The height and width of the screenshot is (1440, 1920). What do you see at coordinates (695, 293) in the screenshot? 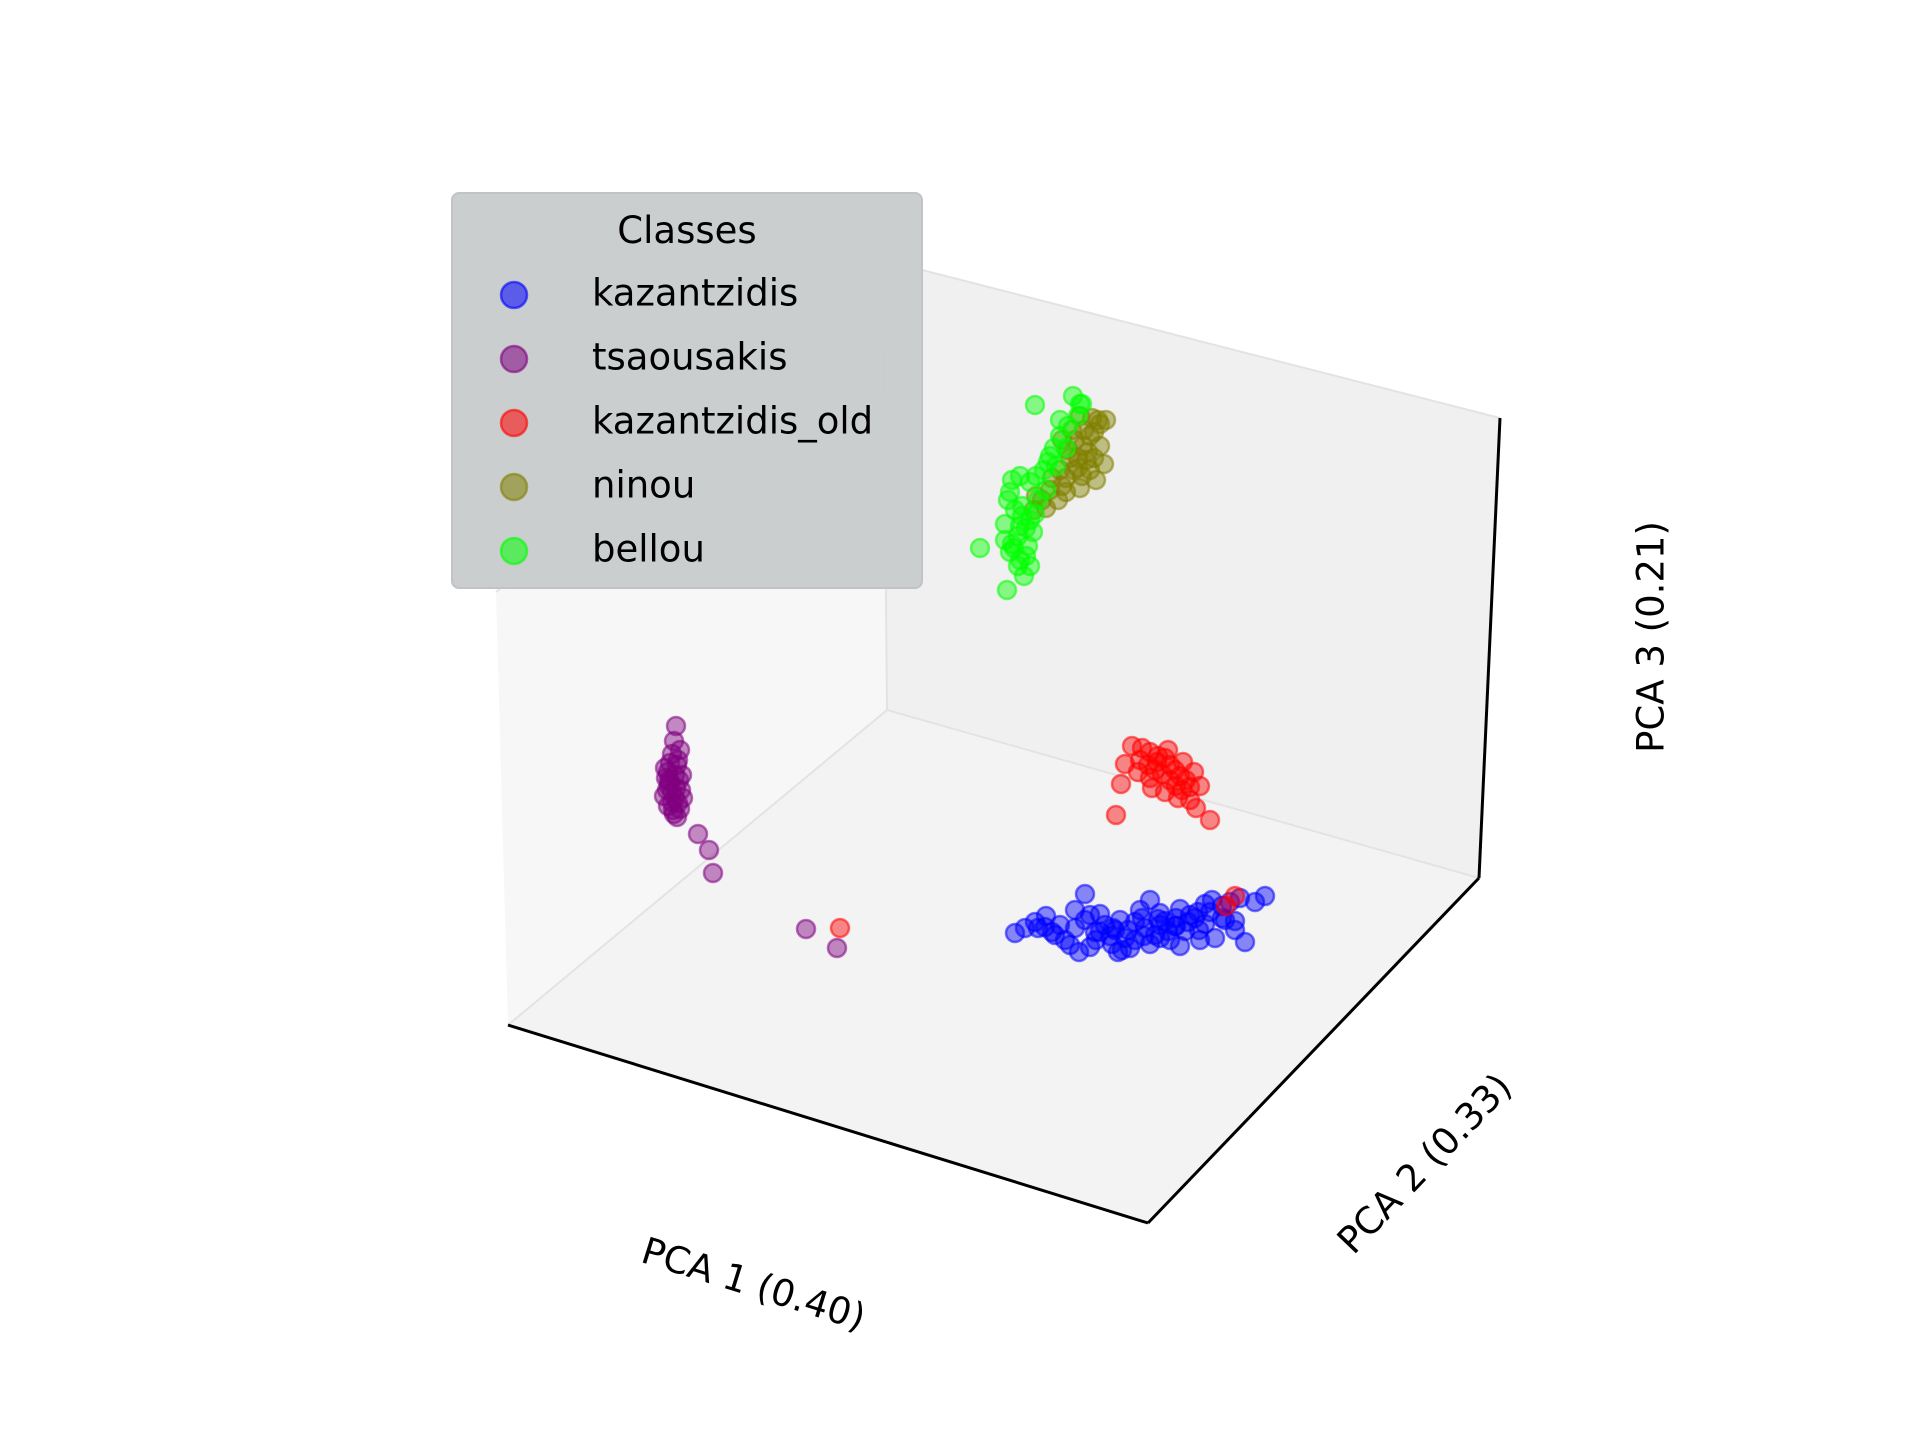
I see `legend-label: kazantzidis` at bounding box center [695, 293].